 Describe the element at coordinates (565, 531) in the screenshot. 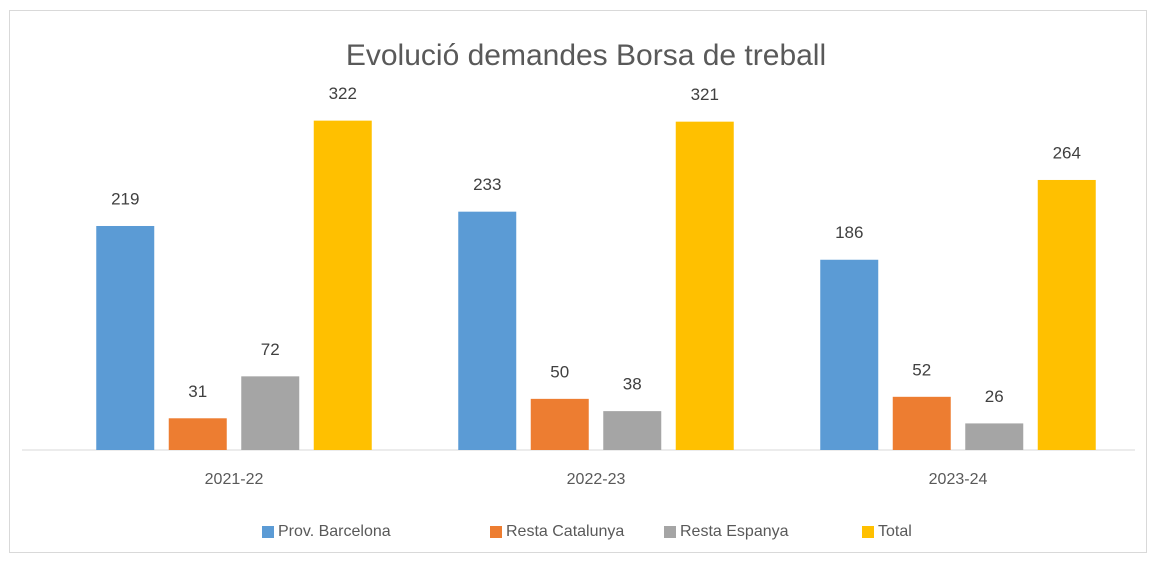

I see `legend-label: Resta Catalunya` at that location.